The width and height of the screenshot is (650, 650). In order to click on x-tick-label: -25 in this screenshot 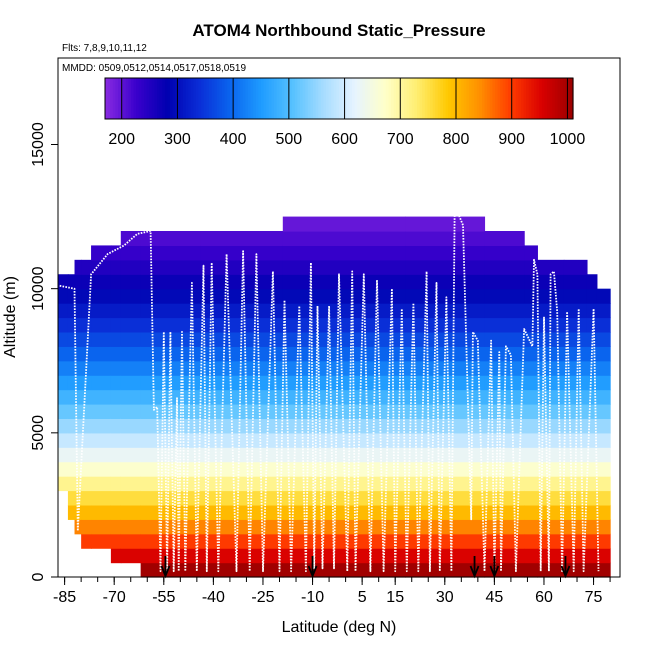, I will do `click(262, 597)`.